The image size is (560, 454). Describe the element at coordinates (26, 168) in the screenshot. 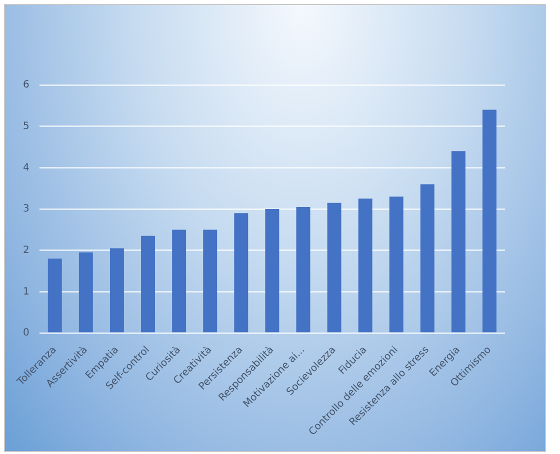

I see `y-tick-label: 4` at that location.